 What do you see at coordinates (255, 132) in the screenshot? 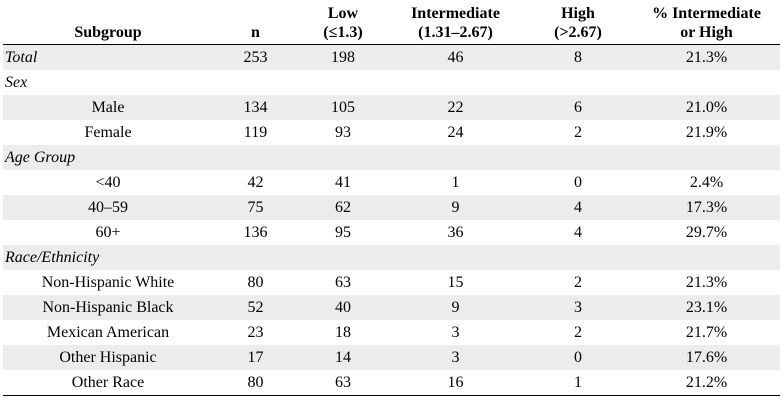
I see `cell-n: 119` at bounding box center [255, 132].